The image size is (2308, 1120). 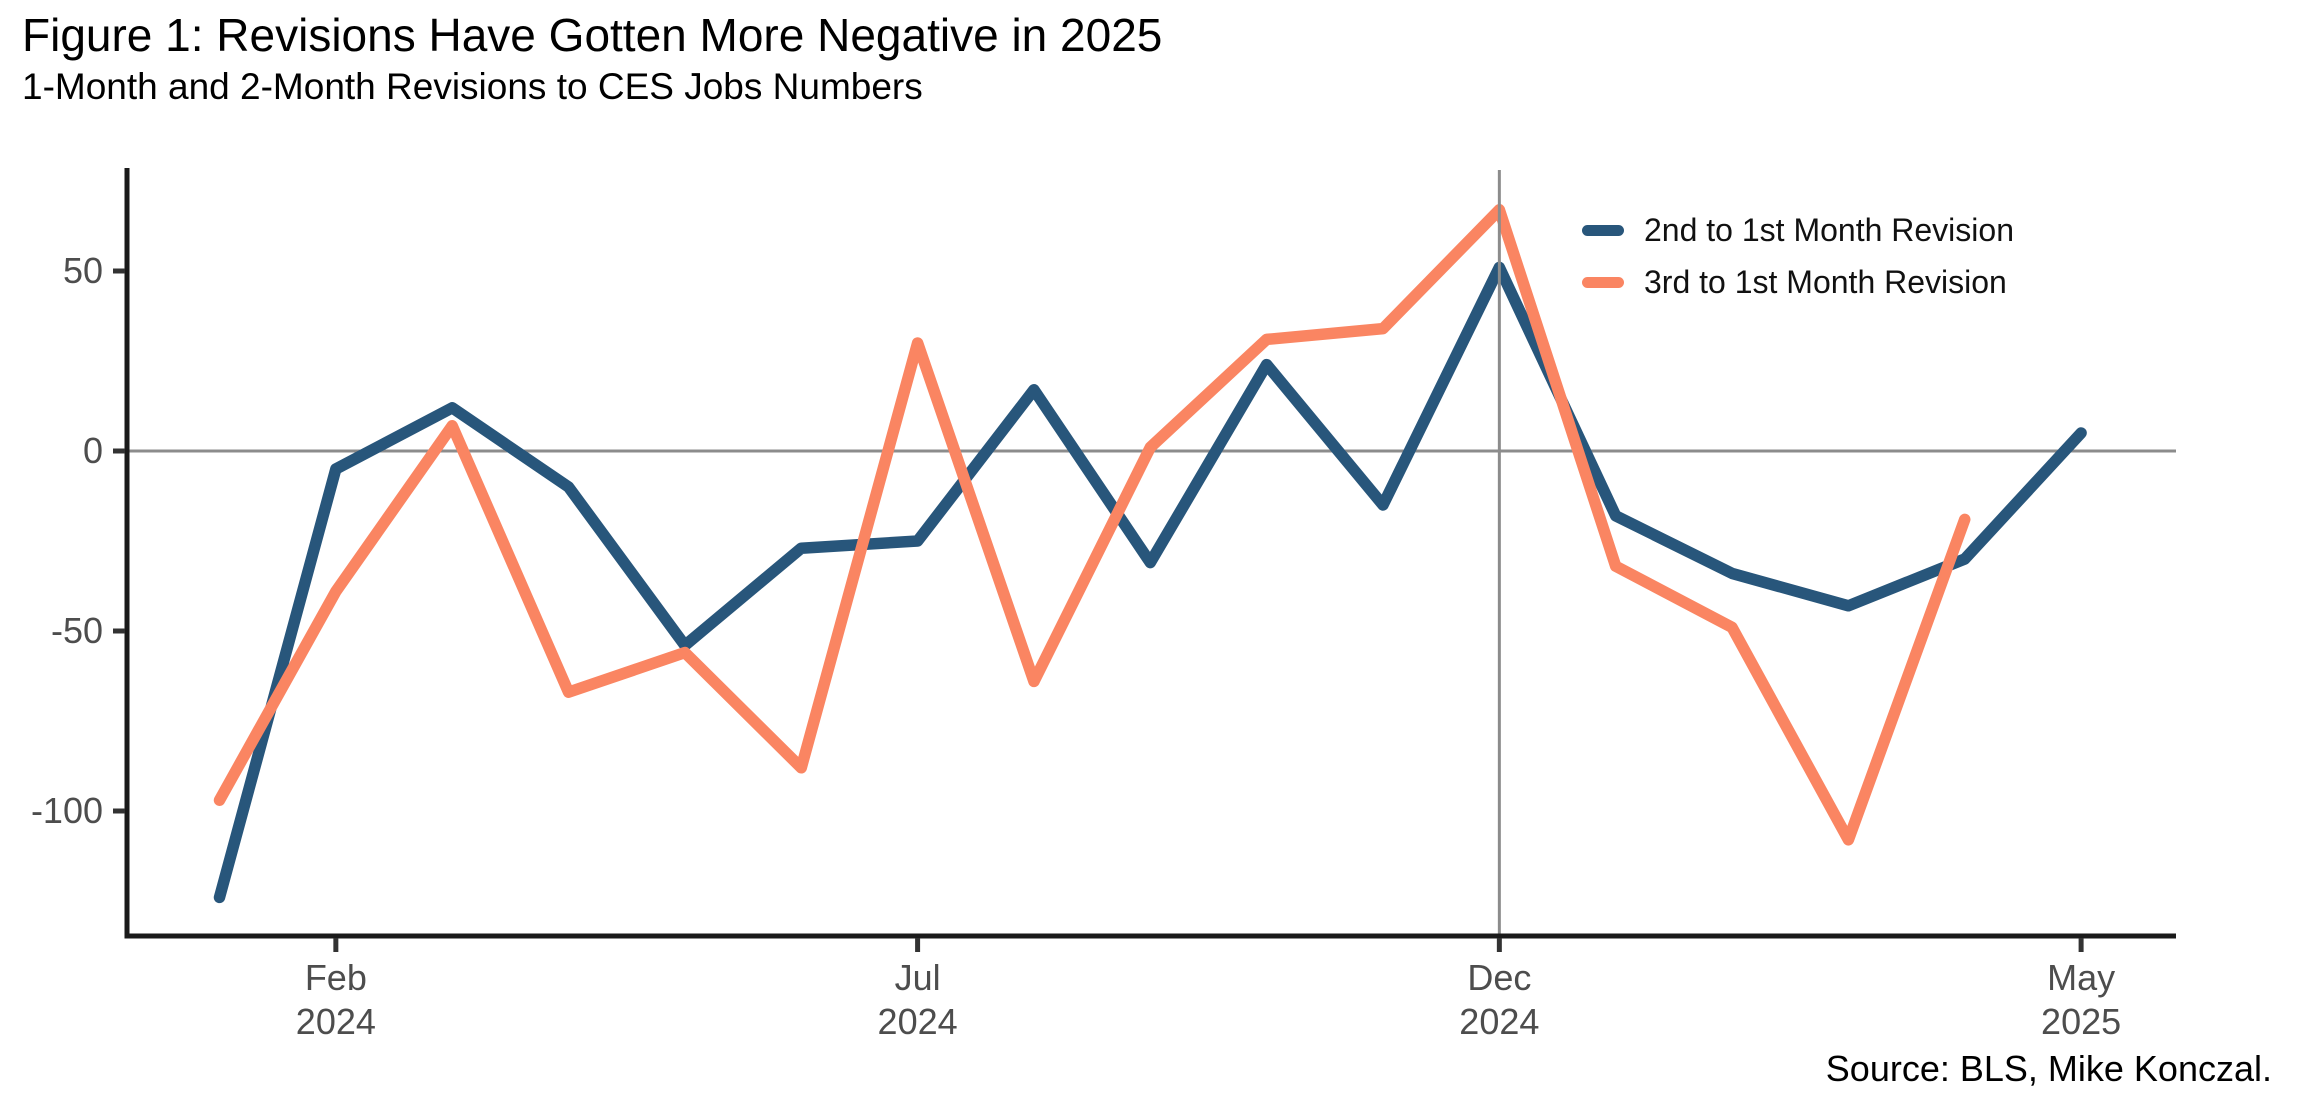 What do you see at coordinates (93, 450) in the screenshot?
I see `y-tick-label: 0` at bounding box center [93, 450].